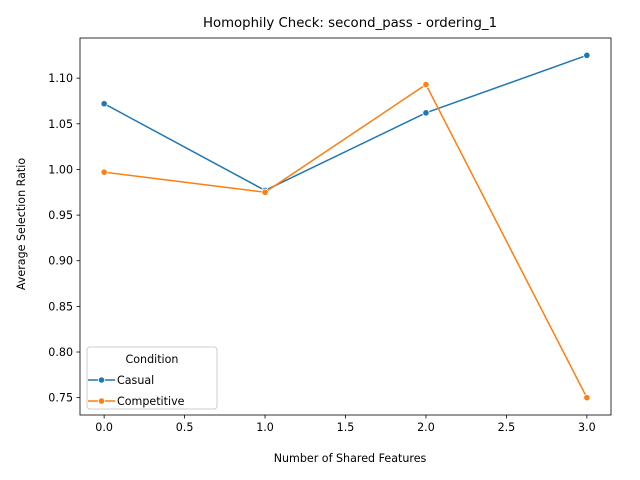 This screenshot has width=640, height=480. Describe the element at coordinates (21, 224) in the screenshot. I see `y-axis-label: Average Selection Ratio` at that location.